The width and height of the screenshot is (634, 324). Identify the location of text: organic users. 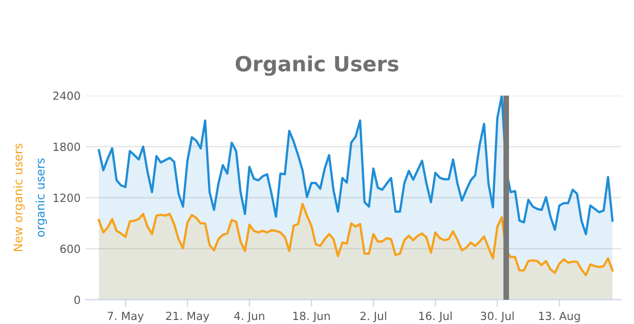
(41, 197).